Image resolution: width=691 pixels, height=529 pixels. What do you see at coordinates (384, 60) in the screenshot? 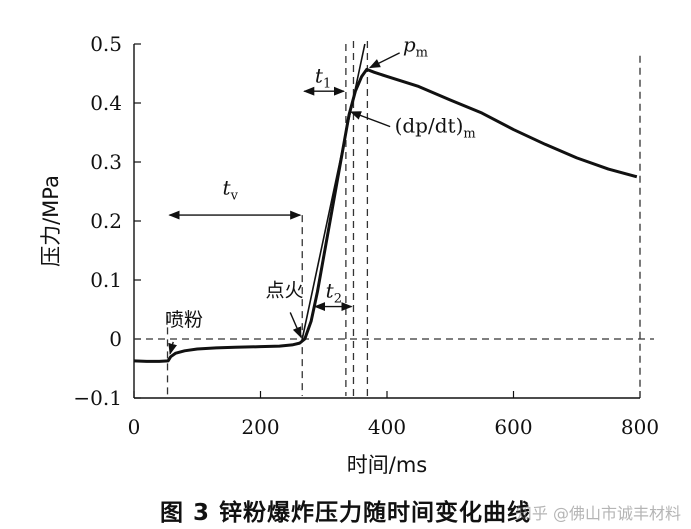
I see `p-m-pointer` at bounding box center [384, 60].